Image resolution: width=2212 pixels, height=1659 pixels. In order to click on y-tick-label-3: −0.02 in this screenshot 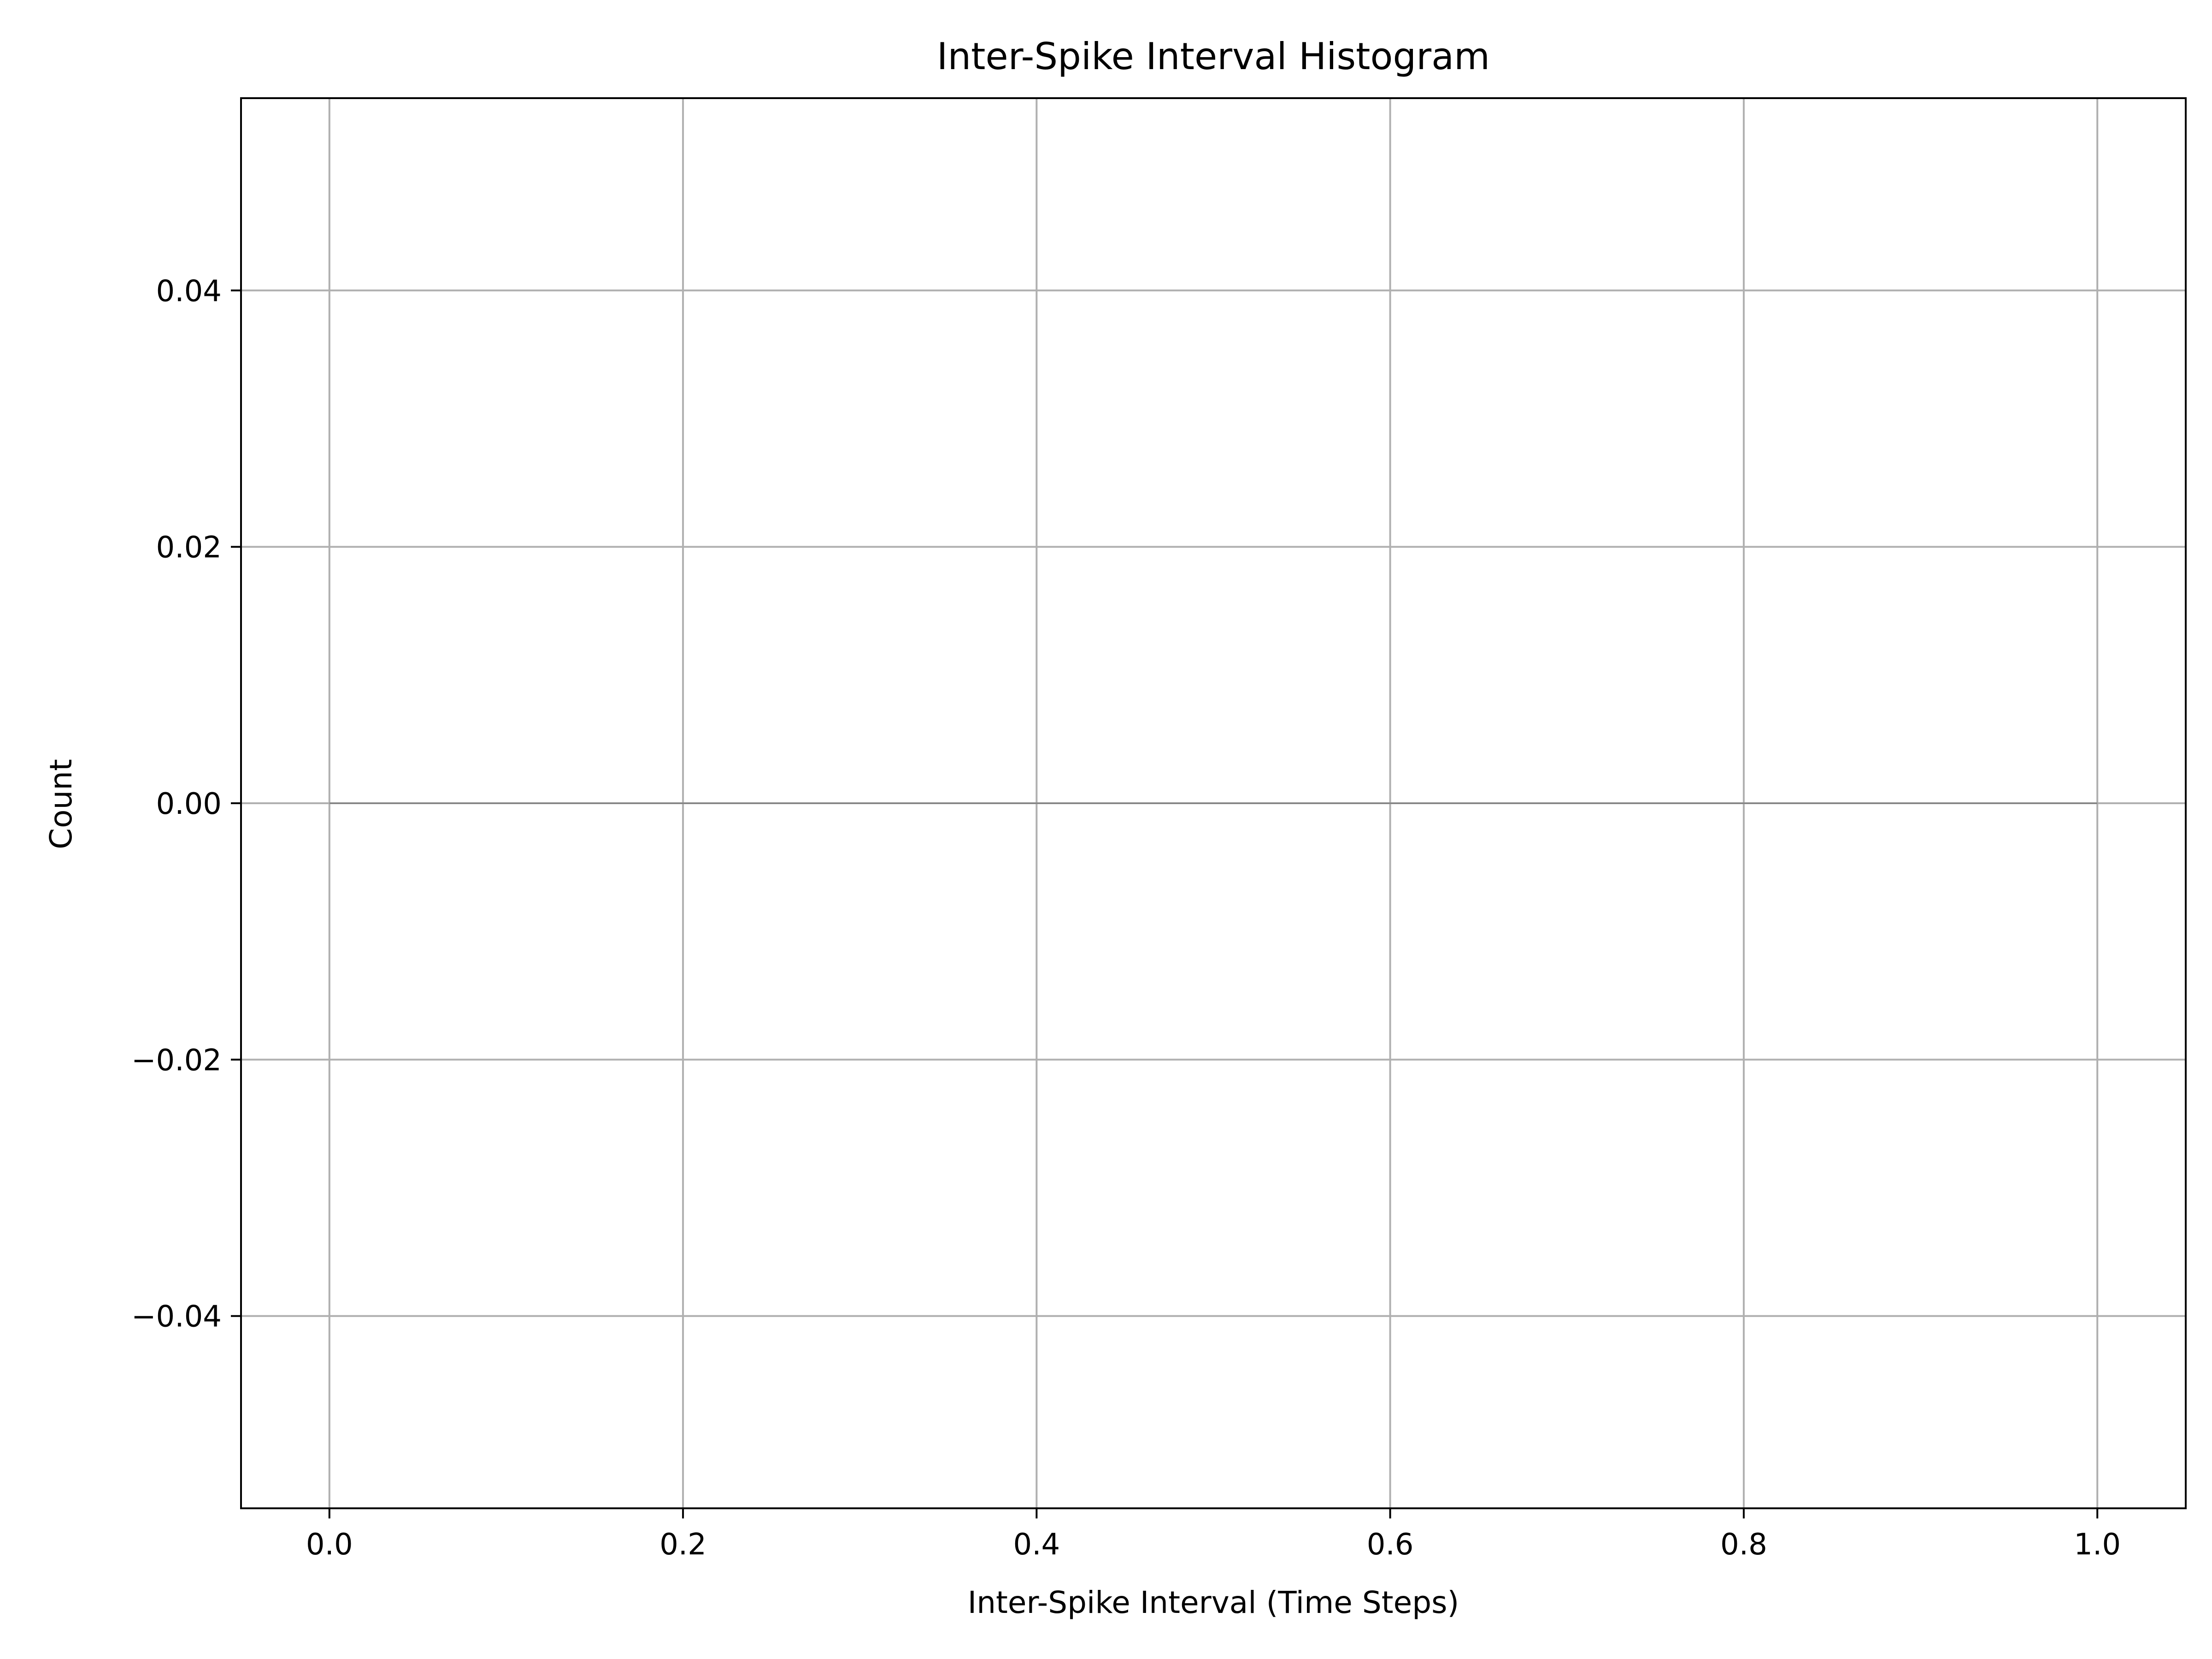, I will do `click(176, 1060)`.